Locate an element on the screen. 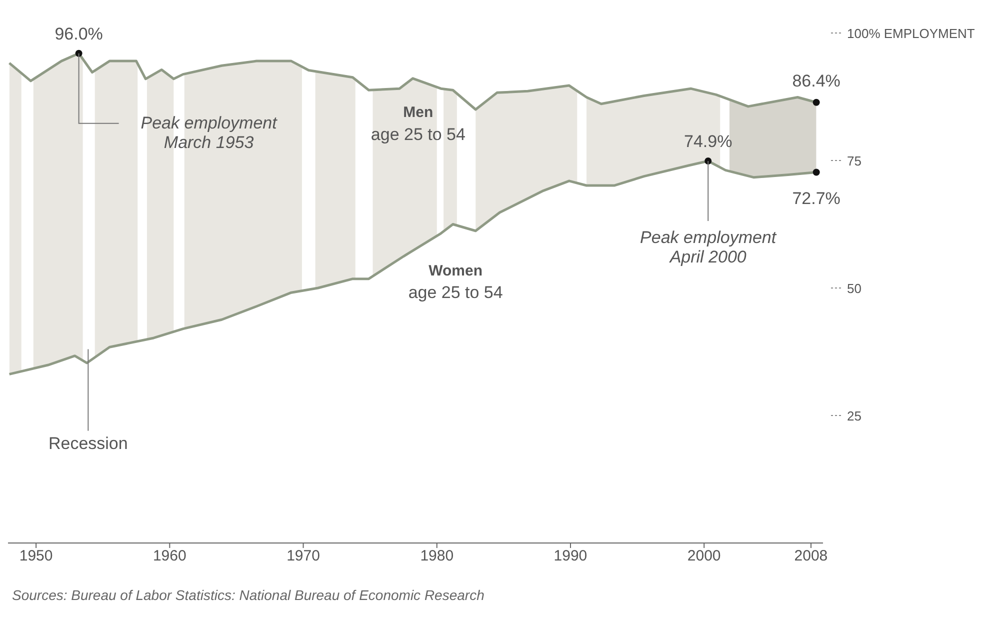 This screenshot has width=998, height=627. annotation: Peak employment March 1953 is located at coordinates (209, 132).